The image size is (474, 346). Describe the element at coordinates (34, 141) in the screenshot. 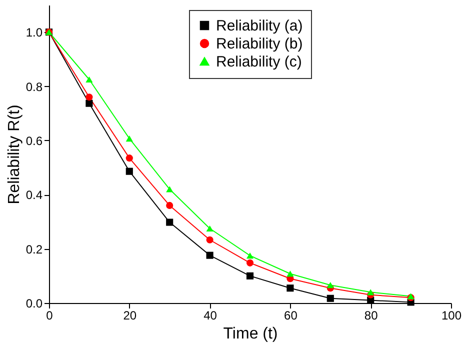

I see `y-tick-label: 0.6` at that location.